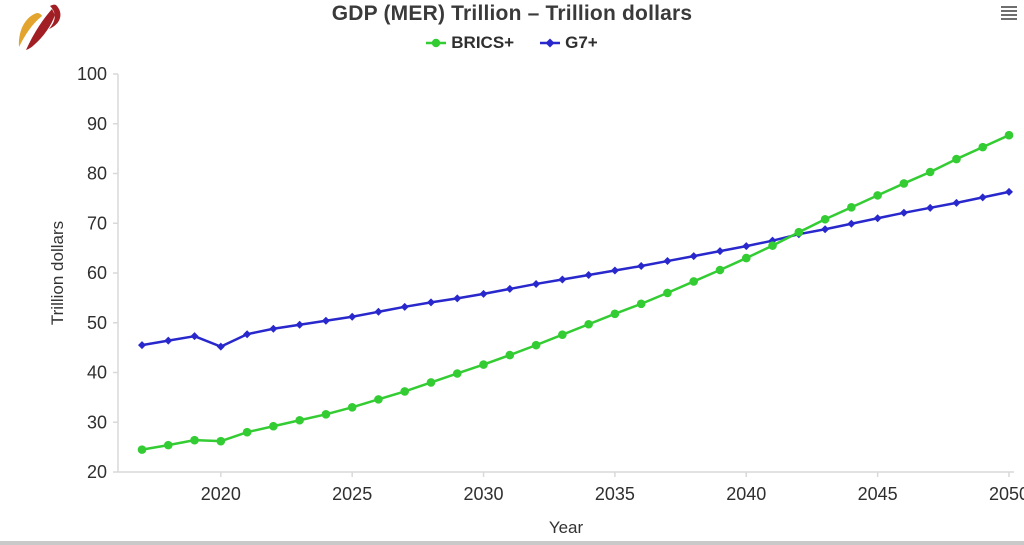 The image size is (1024, 545). I want to click on legend-item-g7: G7+, so click(569, 43).